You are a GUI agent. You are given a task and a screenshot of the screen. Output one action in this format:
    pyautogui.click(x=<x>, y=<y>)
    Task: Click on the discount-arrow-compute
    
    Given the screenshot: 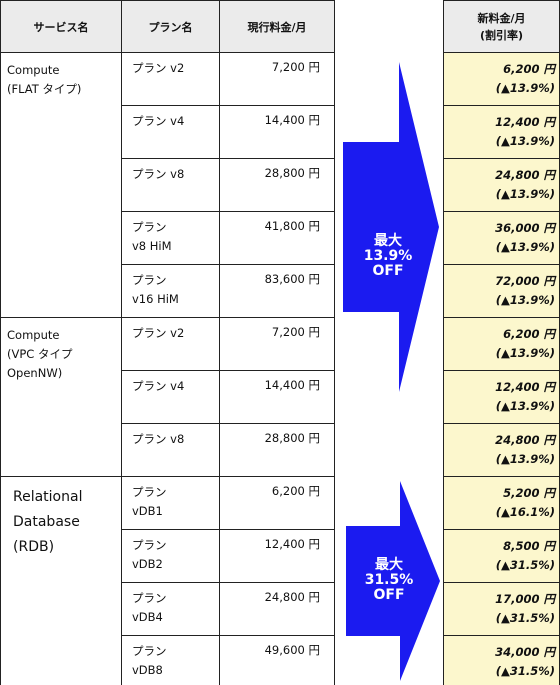 What is the action you would take?
    pyautogui.click(x=391, y=227)
    